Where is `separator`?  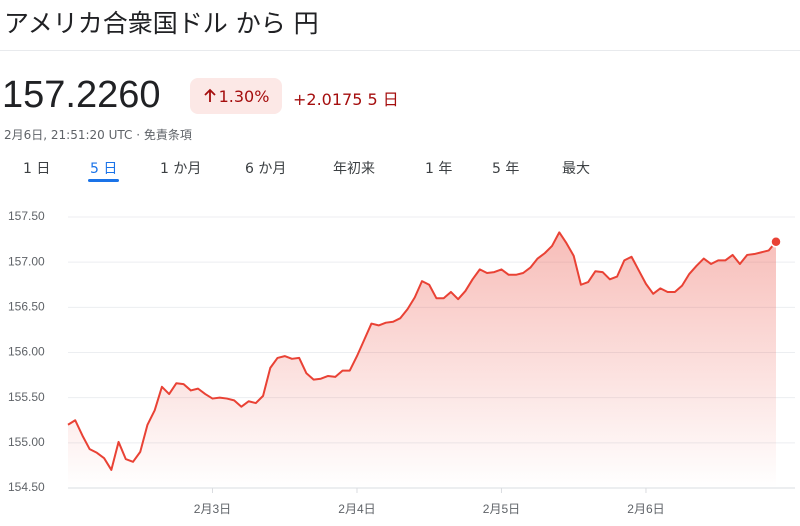 separator is located at coordinates (400, 50).